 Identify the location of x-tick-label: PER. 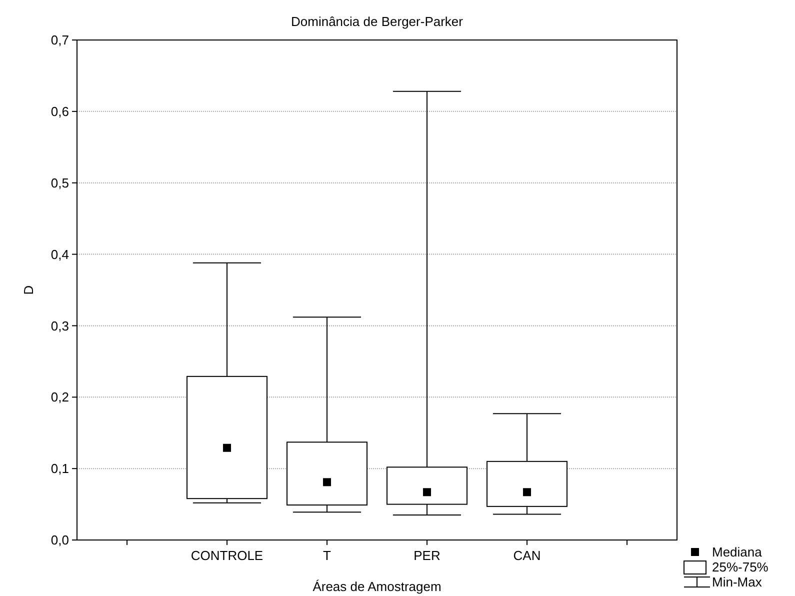
(427, 555).